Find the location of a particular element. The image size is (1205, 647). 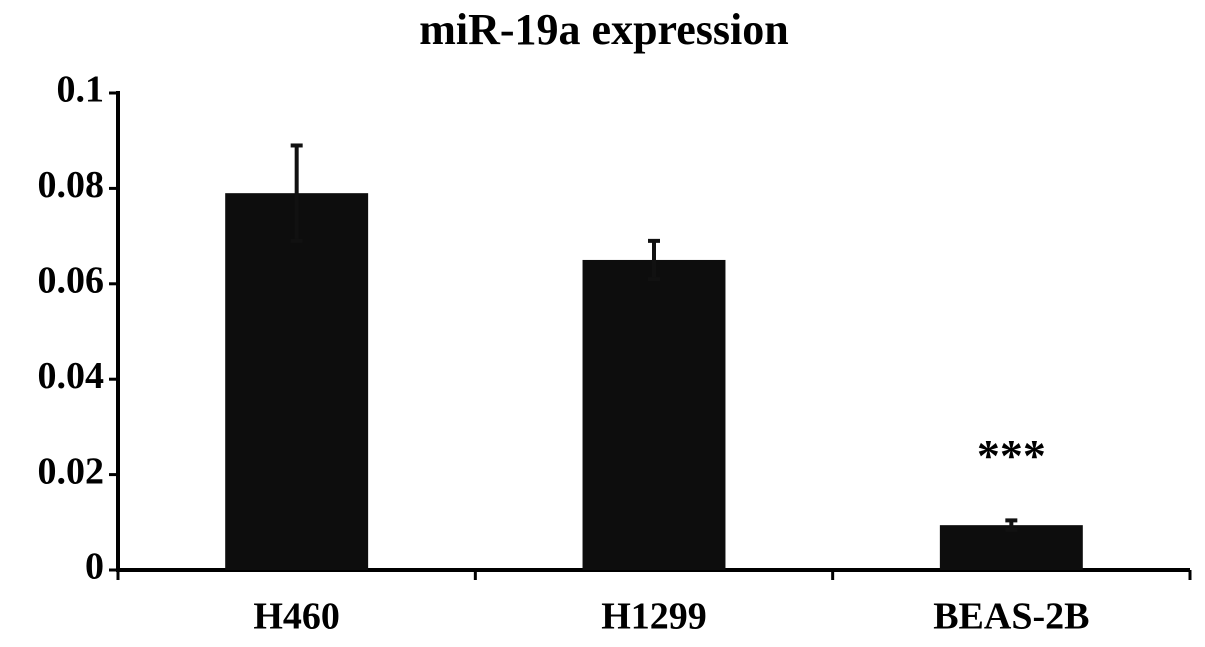

x-tick-label: H460 is located at coordinates (296, 617).